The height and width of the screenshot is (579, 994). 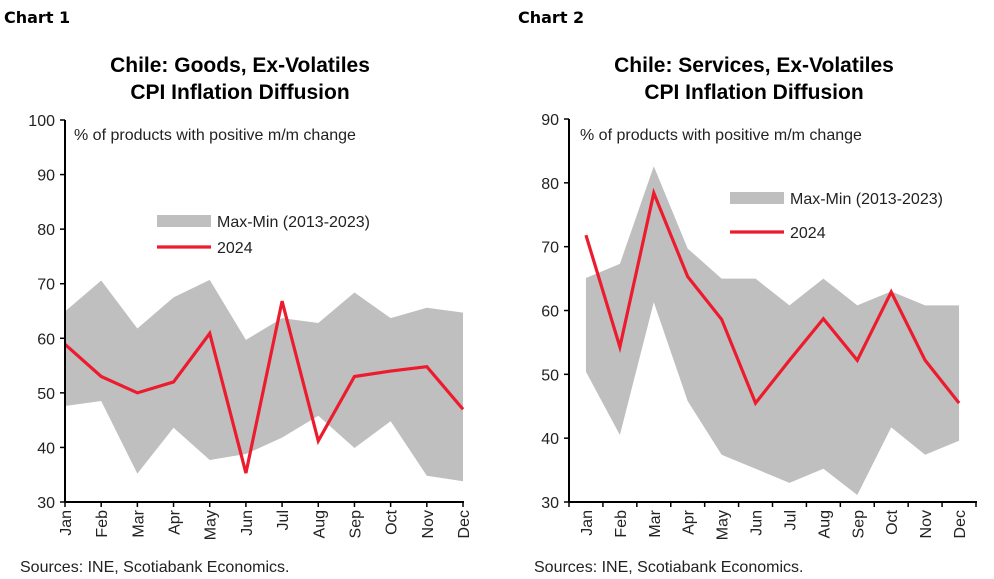 What do you see at coordinates (551, 17) in the screenshot?
I see `chart-2-label: Chart 2` at bounding box center [551, 17].